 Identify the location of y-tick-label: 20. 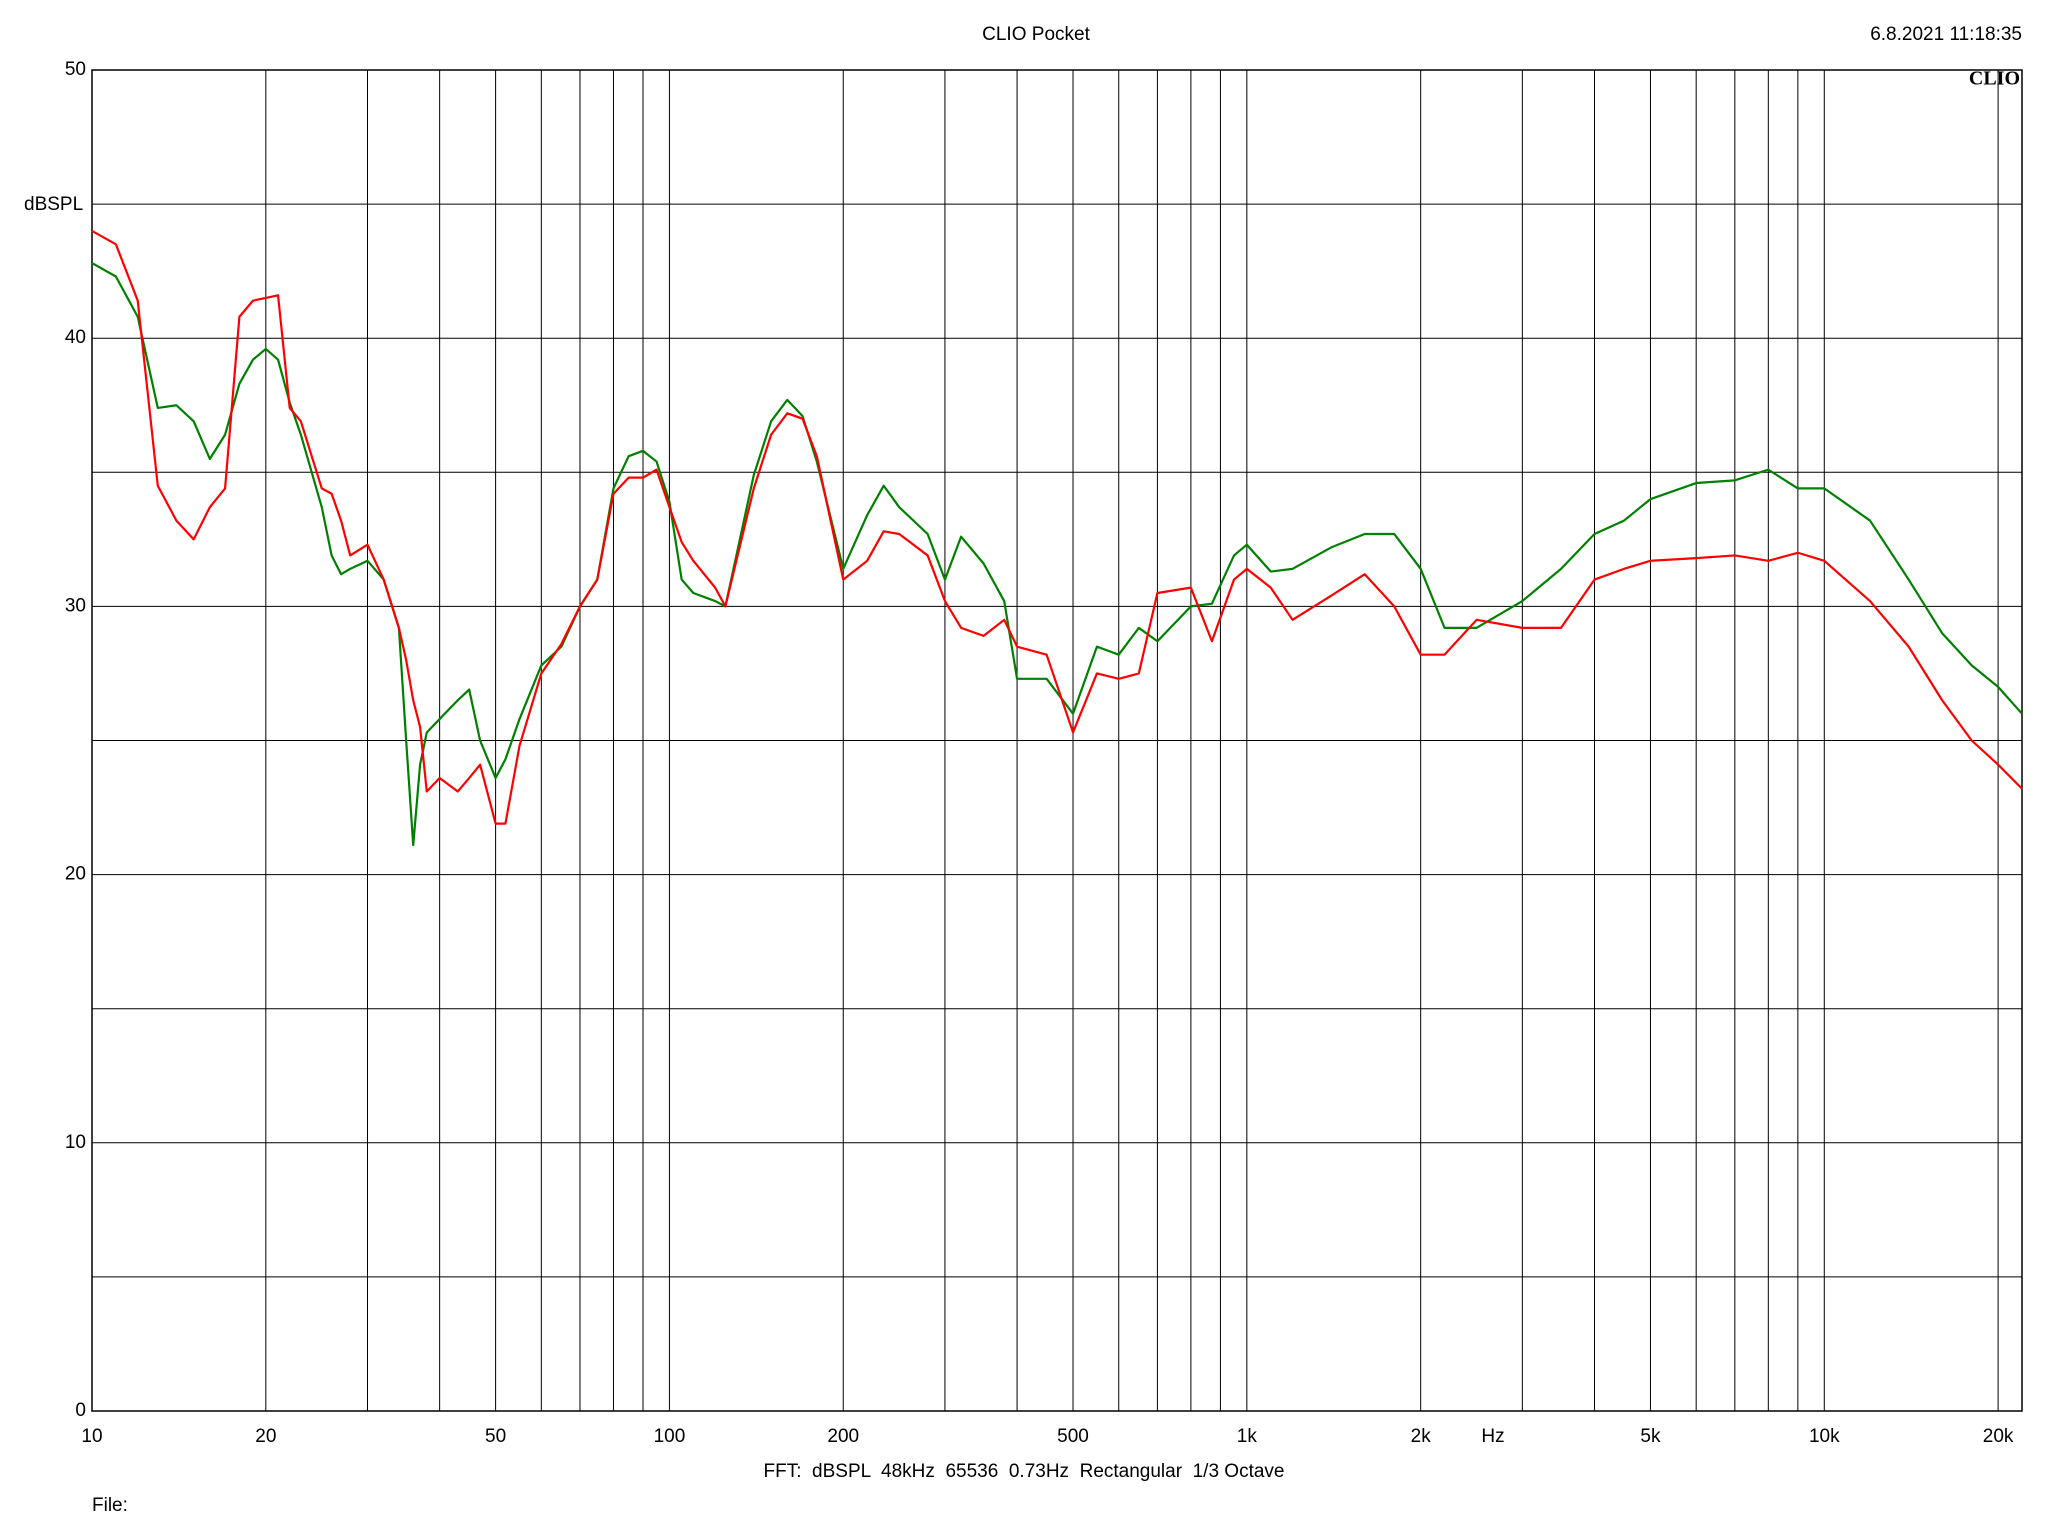
(75, 874).